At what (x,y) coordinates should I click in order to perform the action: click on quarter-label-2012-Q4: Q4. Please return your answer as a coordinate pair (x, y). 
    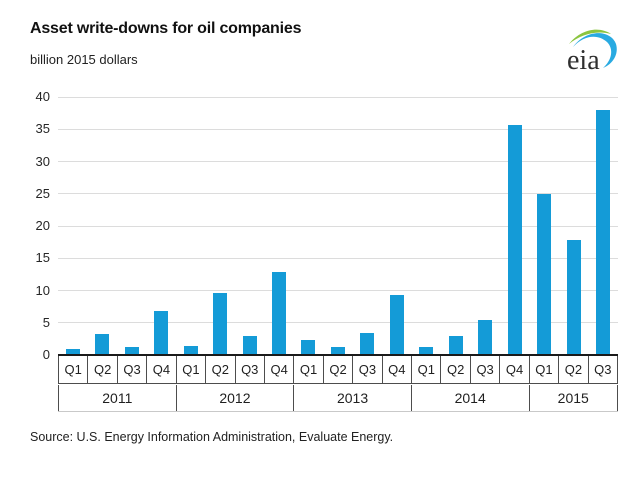
    Looking at the image, I should click on (280, 369).